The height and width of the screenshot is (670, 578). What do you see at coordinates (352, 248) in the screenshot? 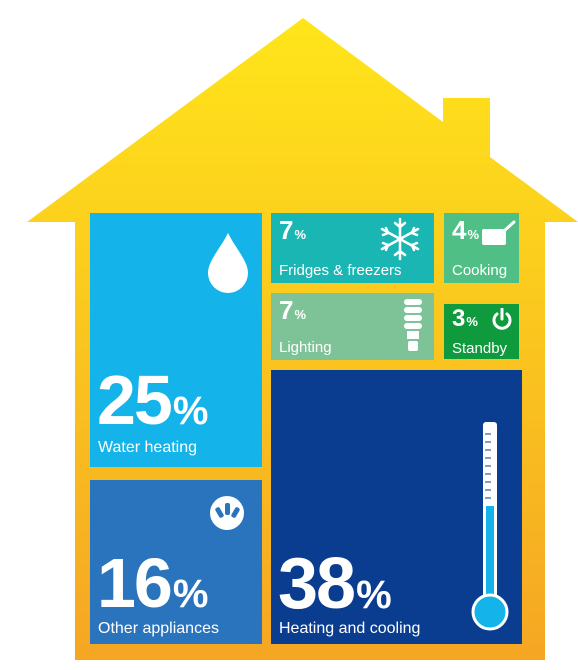
I see `tile-fridges-freezers: 7% Fridges & freezers` at bounding box center [352, 248].